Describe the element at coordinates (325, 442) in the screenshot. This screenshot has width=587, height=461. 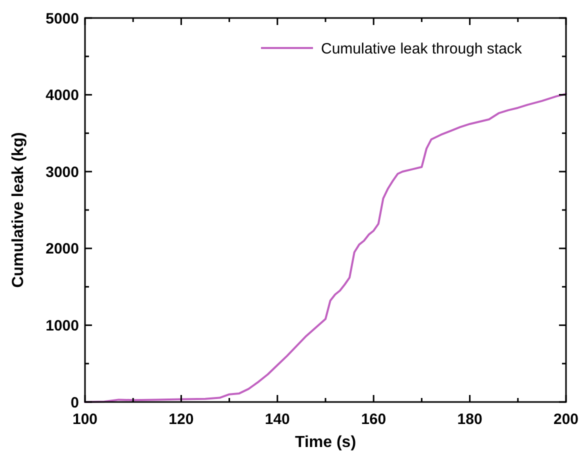
I see `x-axis-title: Time (s)` at that location.